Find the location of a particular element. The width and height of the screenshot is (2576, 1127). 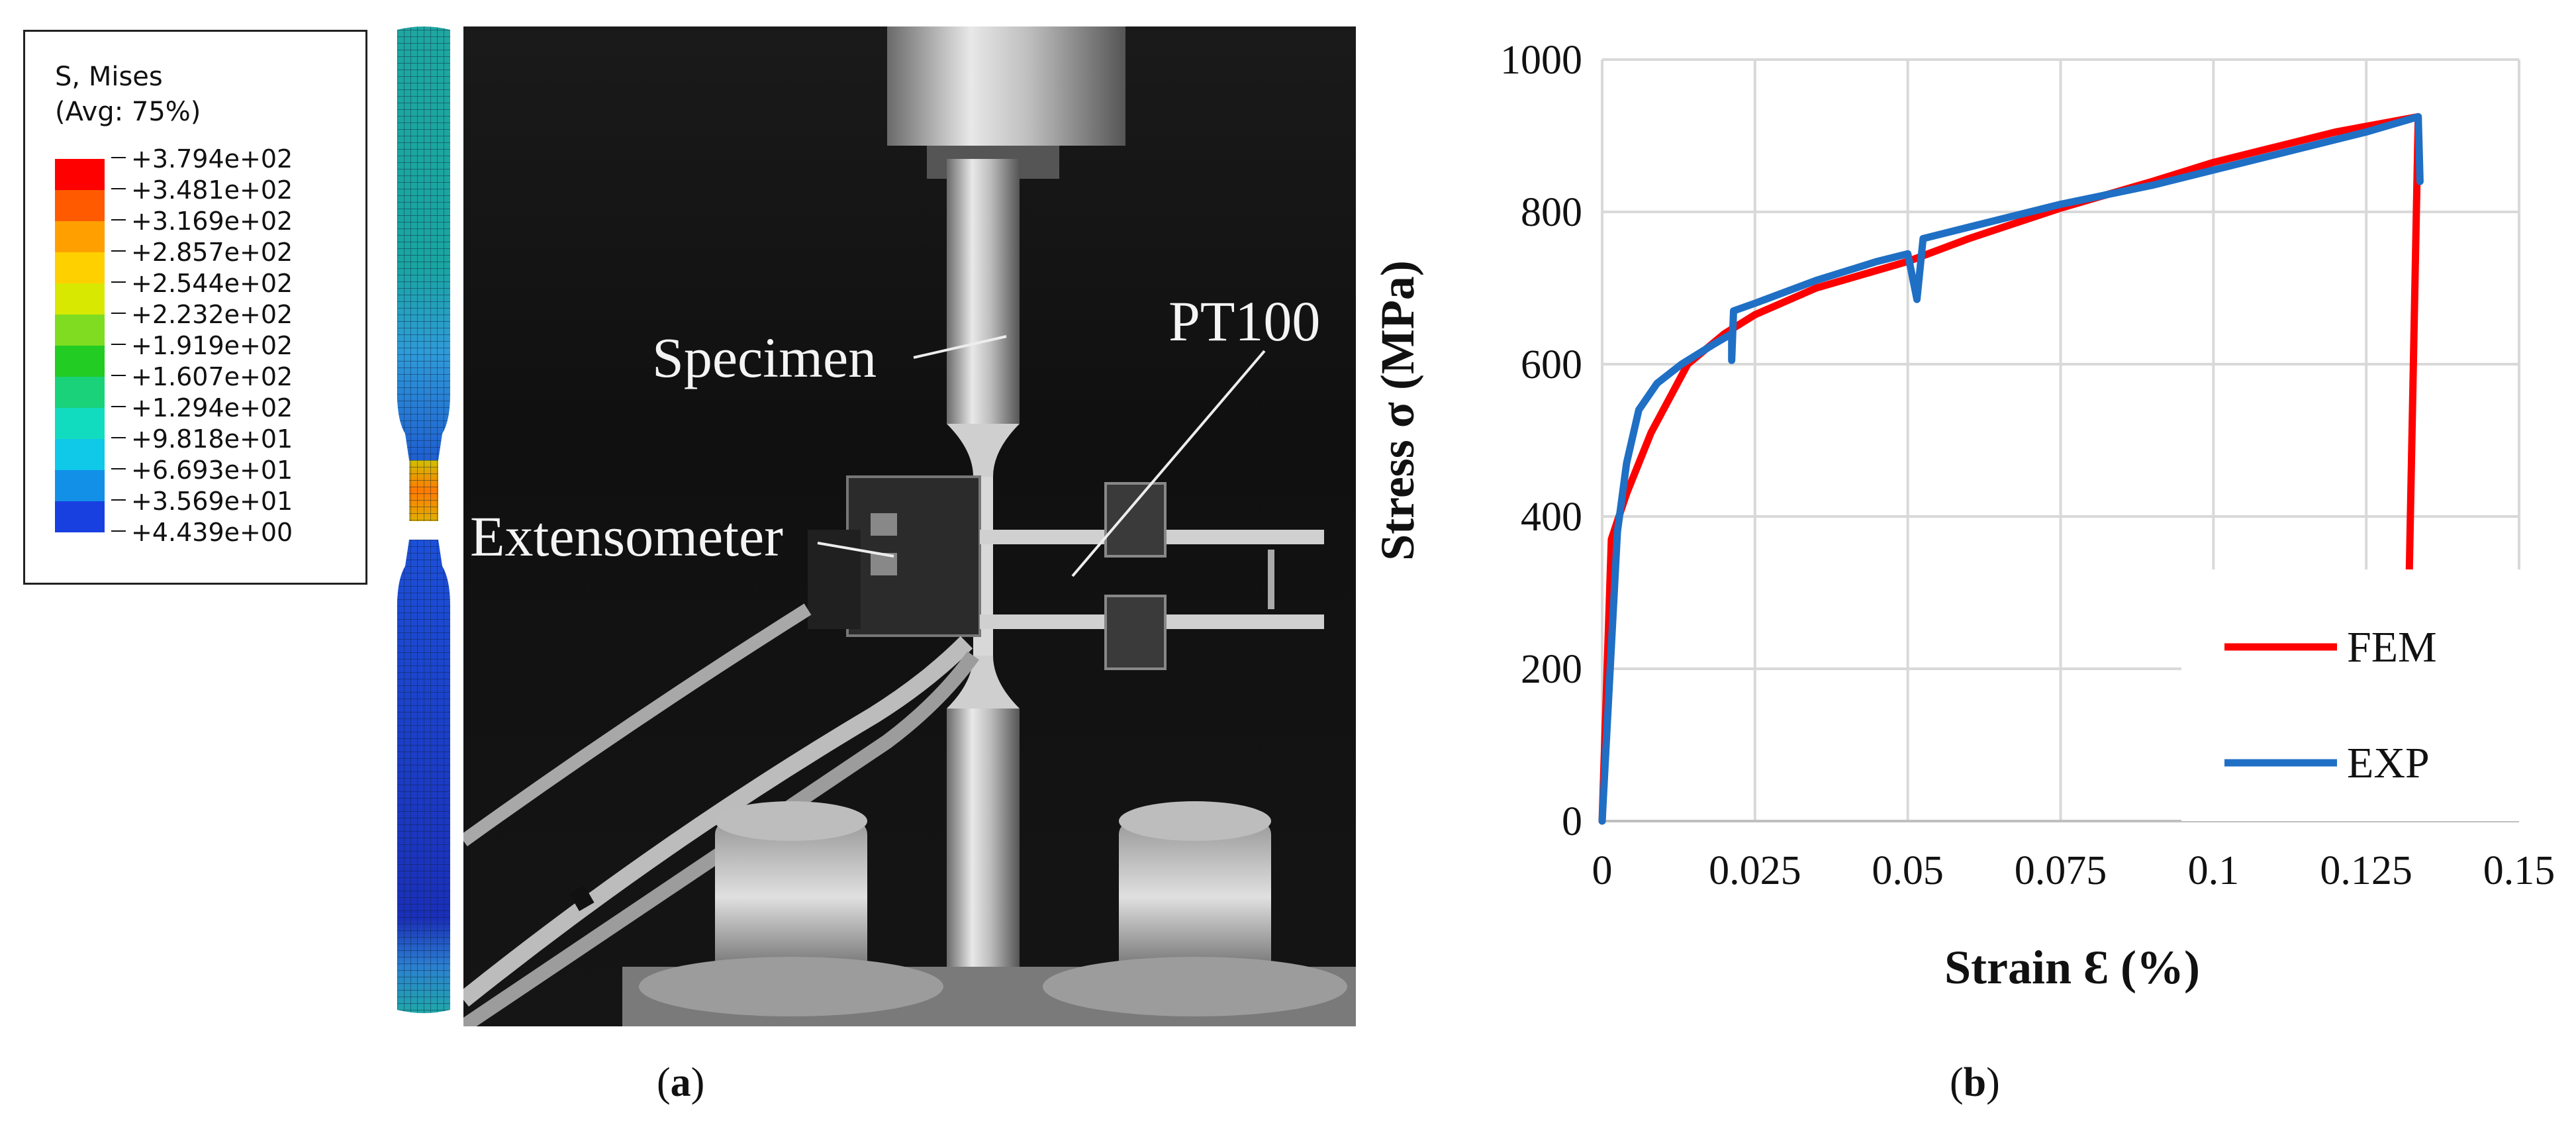

legend-level-label: +1.919e+02 is located at coordinates (202, 346).